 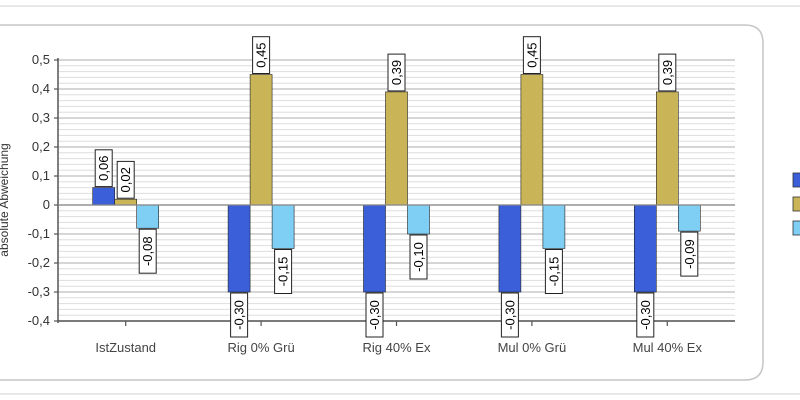 What do you see at coordinates (46, 204) in the screenshot?
I see `y-tick-label: 0` at bounding box center [46, 204].